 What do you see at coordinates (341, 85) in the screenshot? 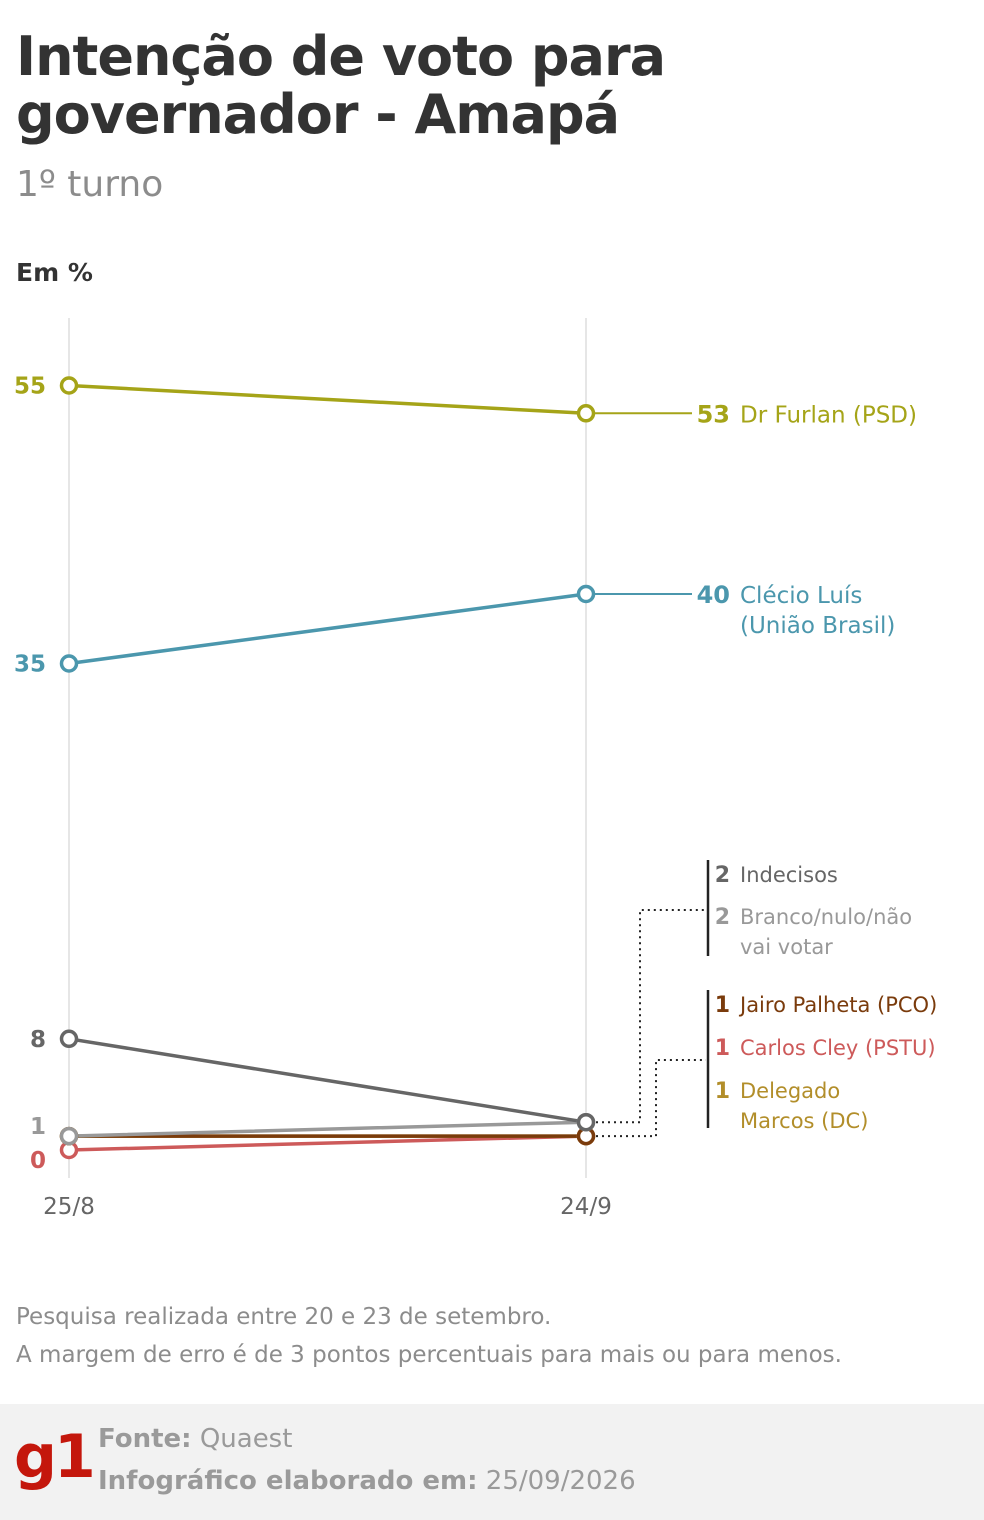
I see `chart-title: Intenção de voto para governador - Amapá` at bounding box center [341, 85].